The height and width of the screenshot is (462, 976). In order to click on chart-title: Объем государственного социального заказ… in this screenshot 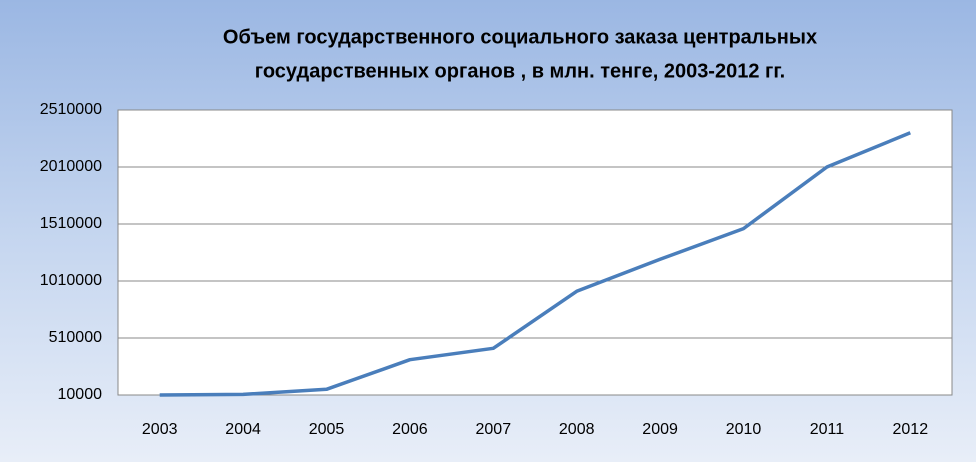, I will do `click(520, 37)`.